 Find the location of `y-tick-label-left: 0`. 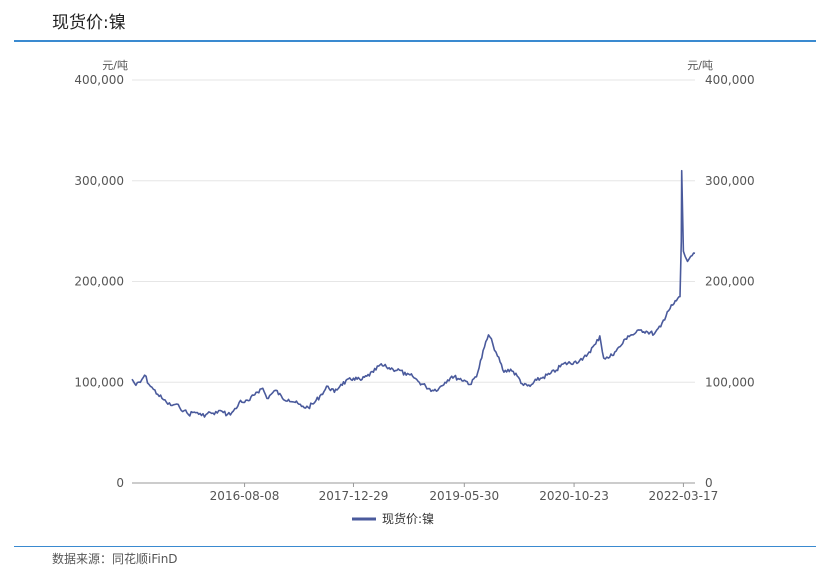

y-tick-label-left: 0 is located at coordinates (120, 483).